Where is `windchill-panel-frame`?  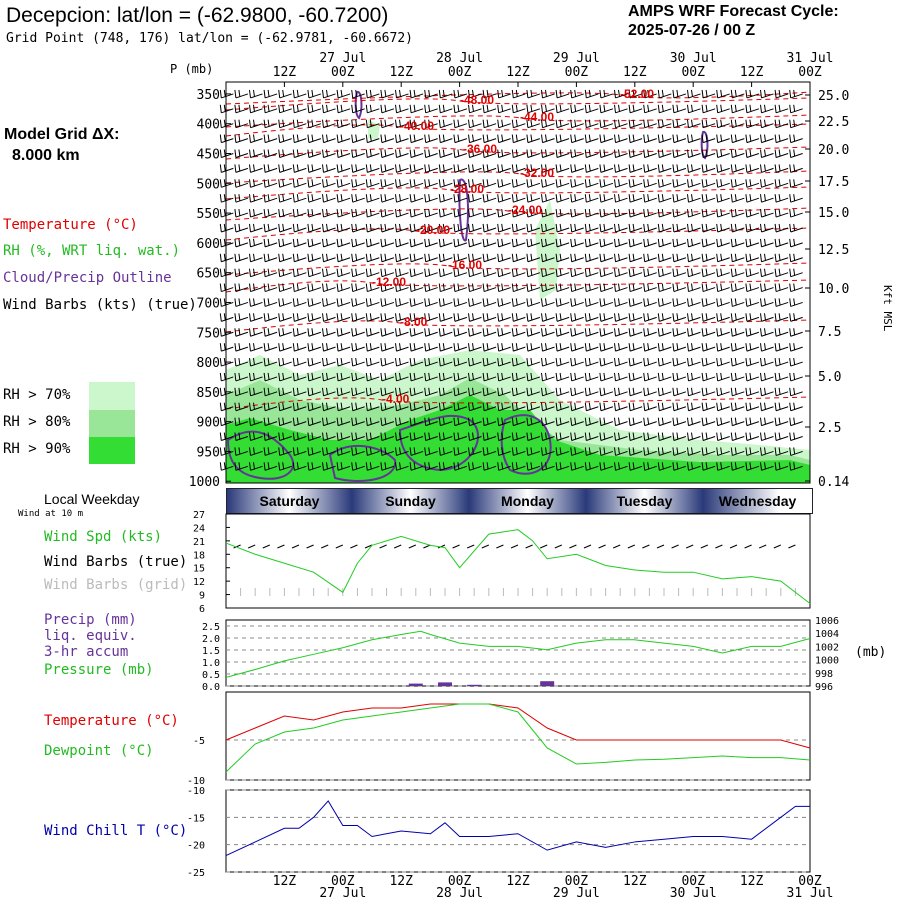 windchill-panel-frame is located at coordinates (518, 831).